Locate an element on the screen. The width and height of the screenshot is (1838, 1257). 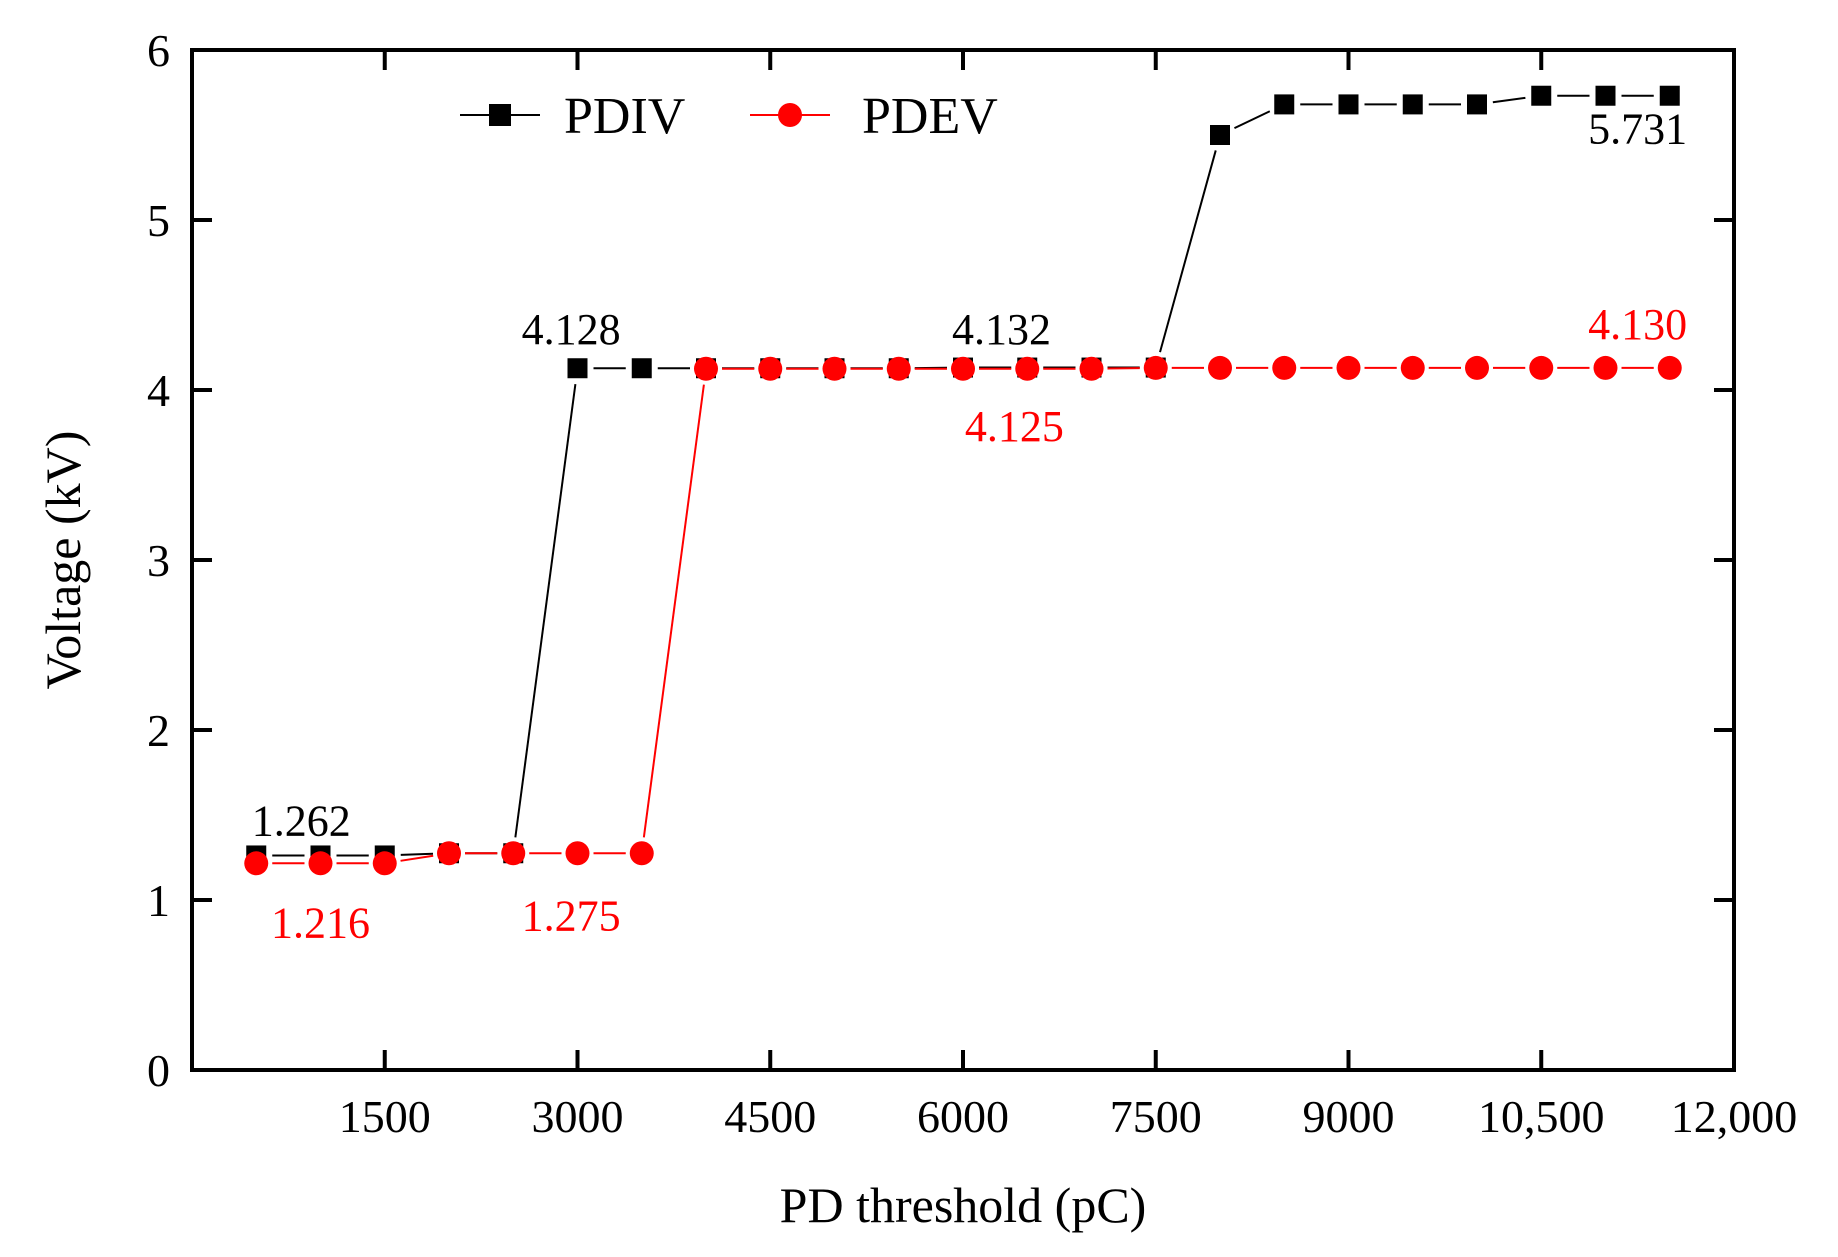
annotation-1-275-pdev: 1.275 is located at coordinates (571, 916).